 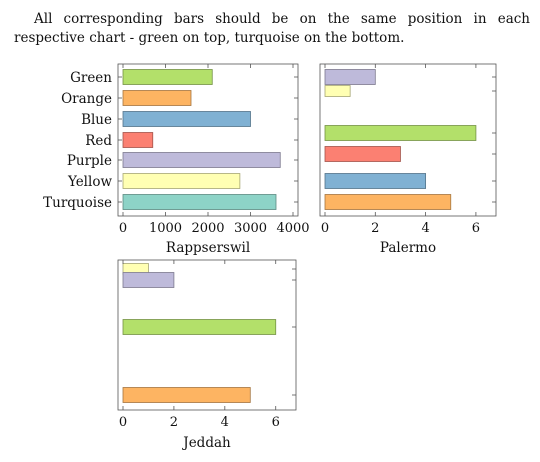 I want to click on chart-title-0: Rappserswil, so click(x=208, y=248).